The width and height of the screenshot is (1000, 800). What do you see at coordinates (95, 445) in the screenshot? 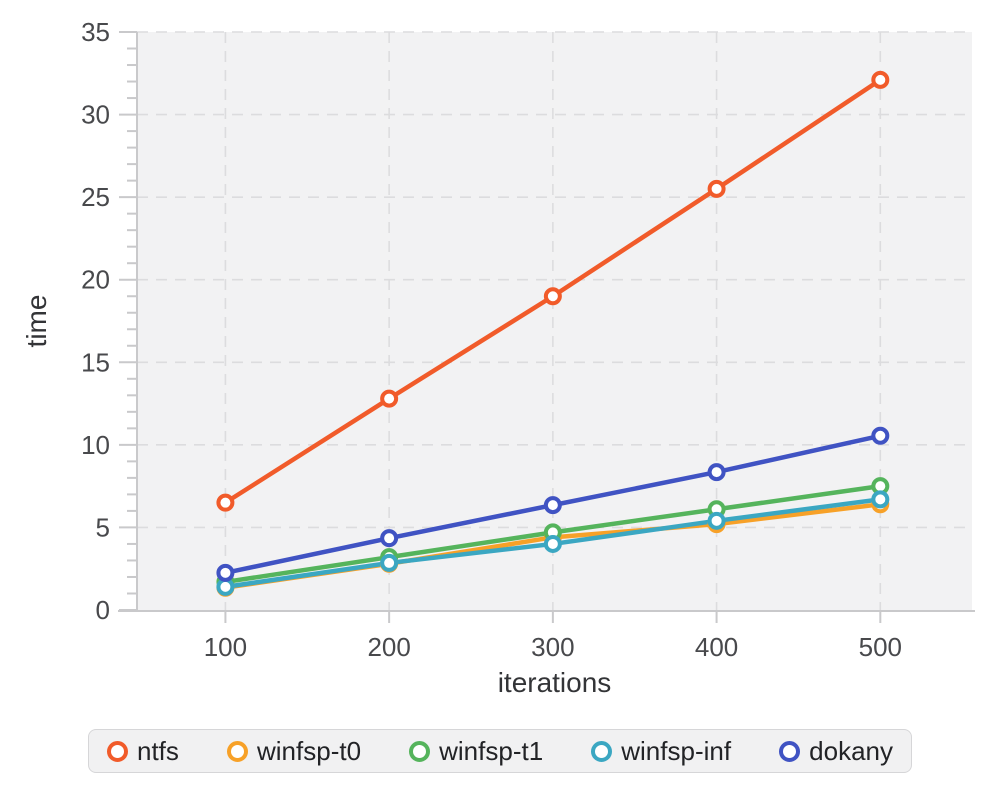
I see `y-tick-label: 10` at bounding box center [95, 445].